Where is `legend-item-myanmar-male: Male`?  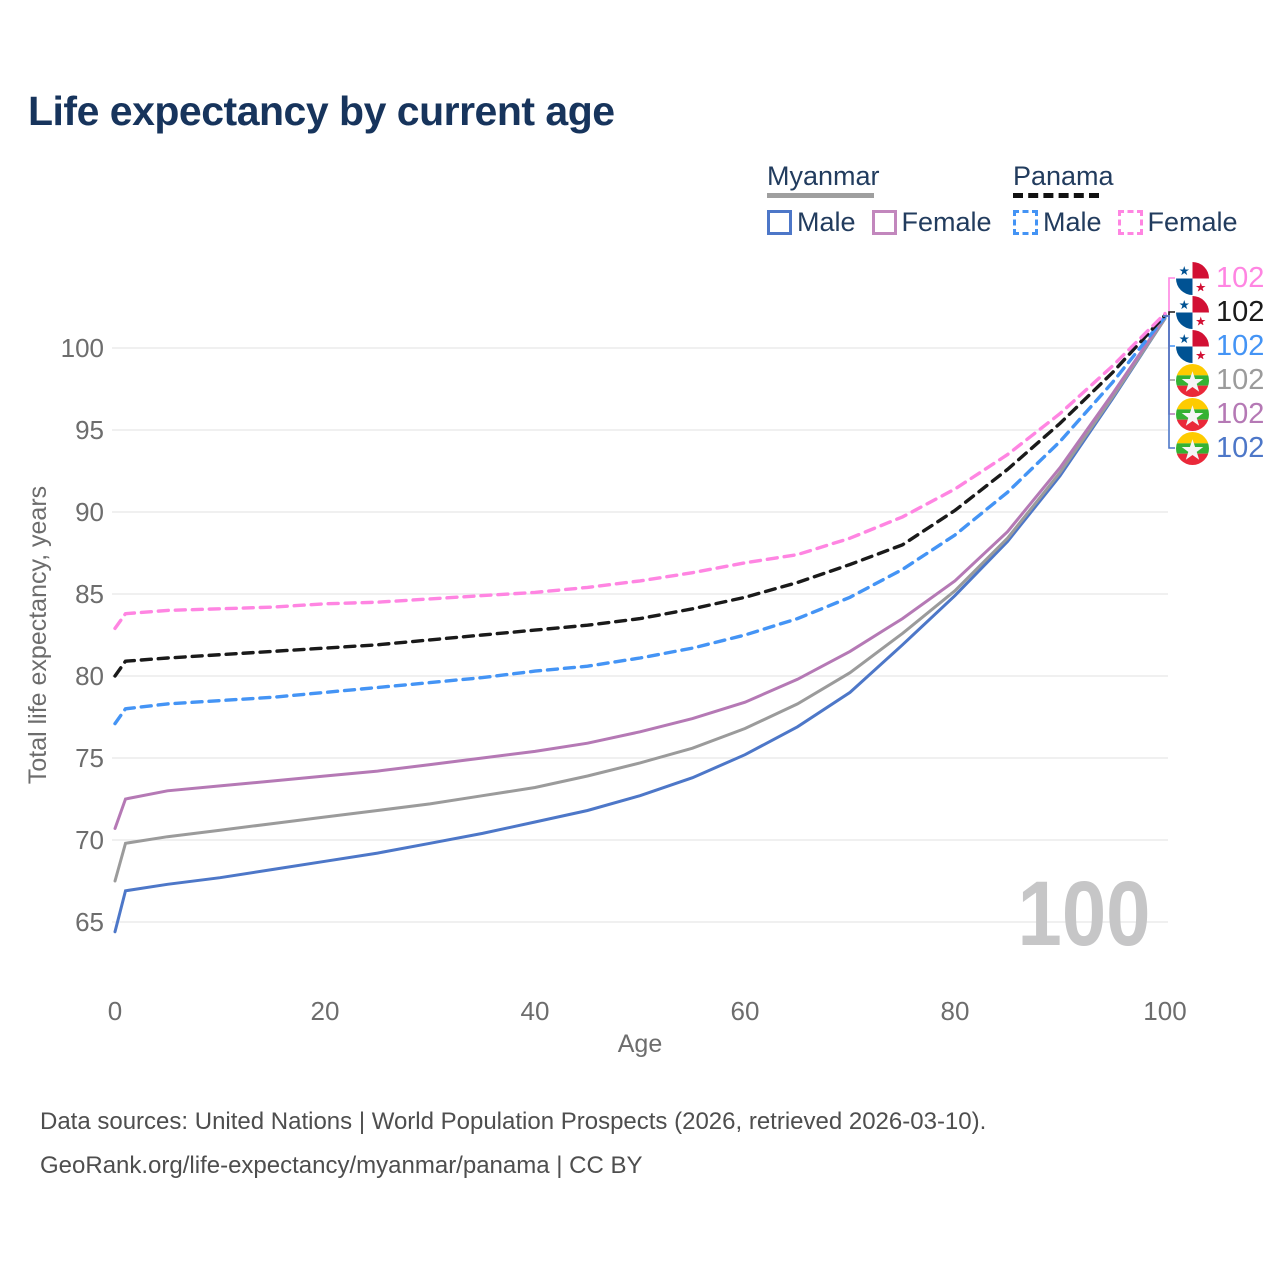
legend-item-myanmar-male: Male is located at coordinates (811, 222).